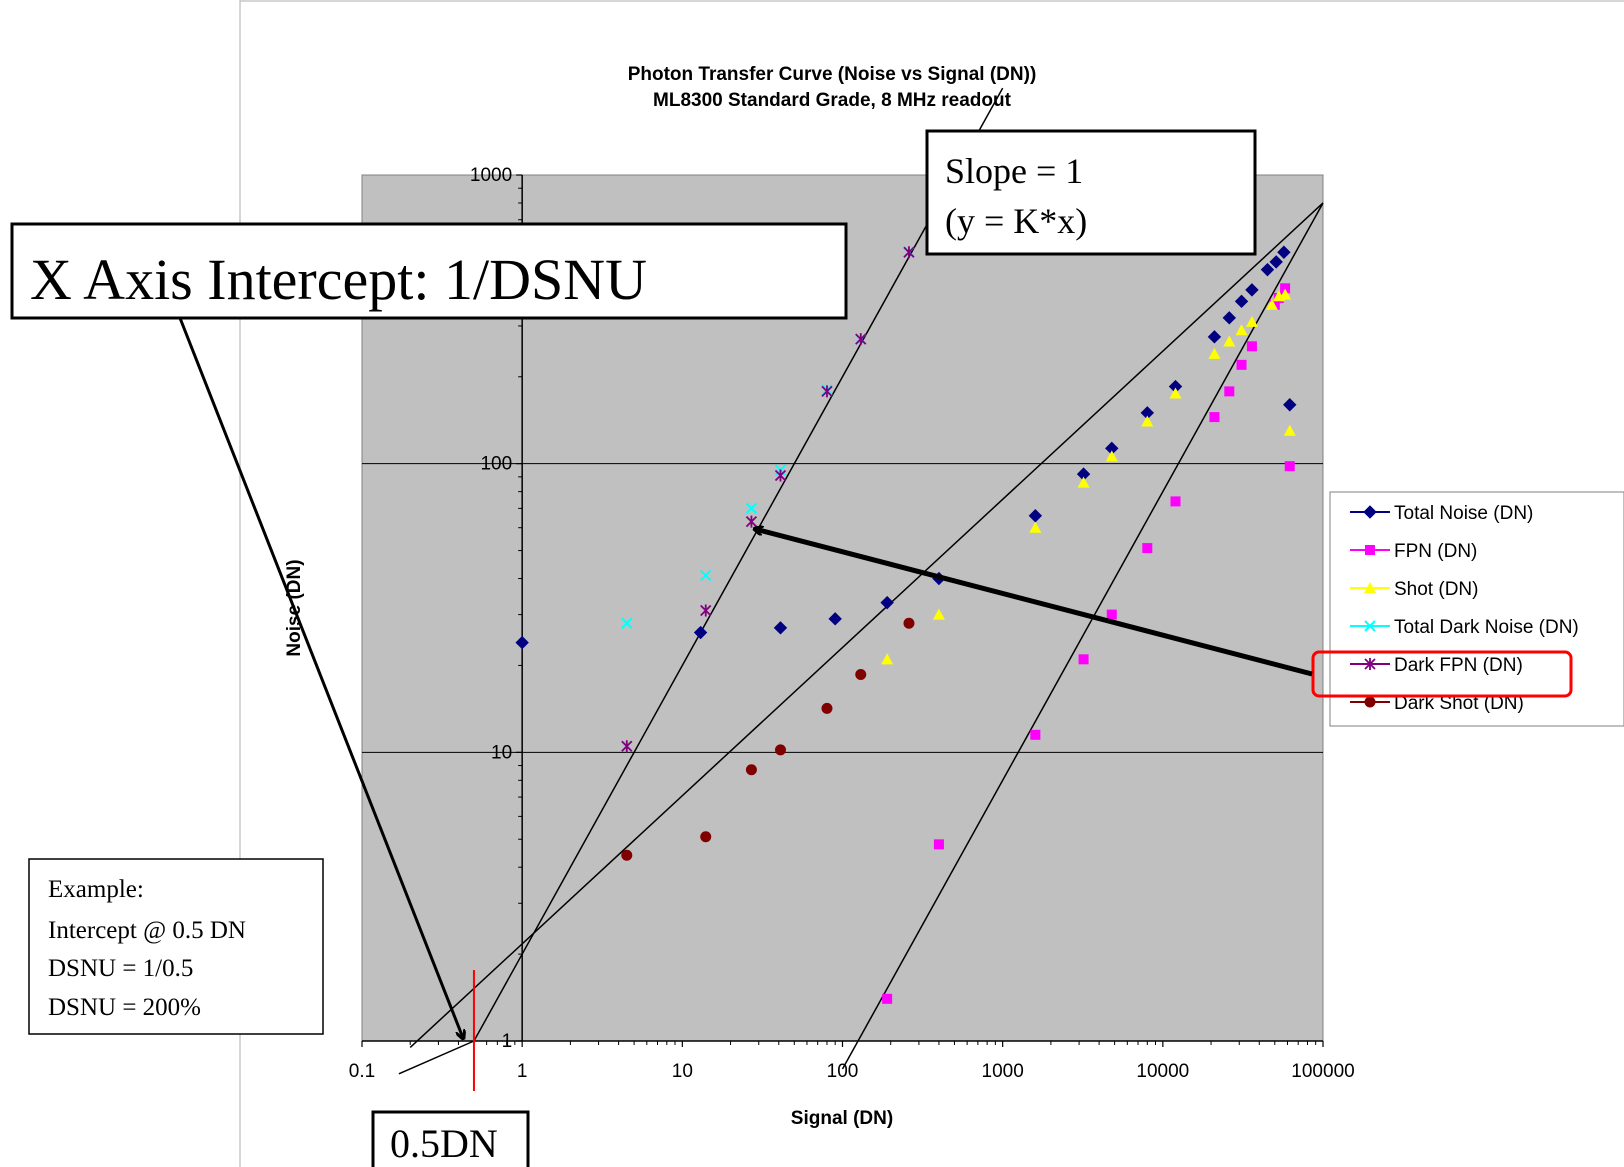 The height and width of the screenshot is (1167, 1624). Describe the element at coordinates (1370, 664) in the screenshot. I see `legend-marker-dark-fpn-dn` at that location.